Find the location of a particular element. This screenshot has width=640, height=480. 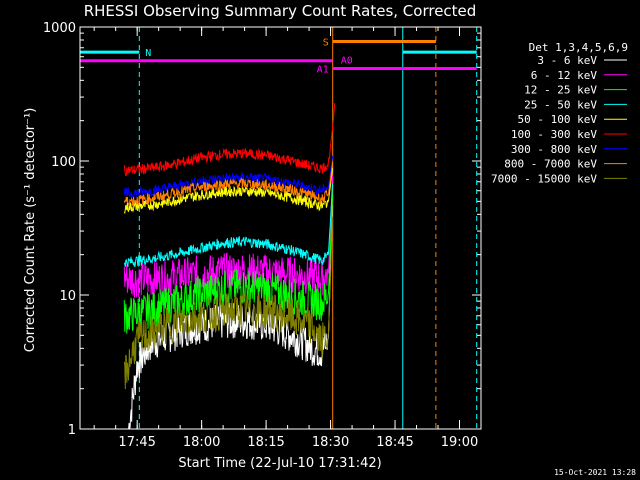

x-tick-label-0: 17:45 is located at coordinates (136, 442).